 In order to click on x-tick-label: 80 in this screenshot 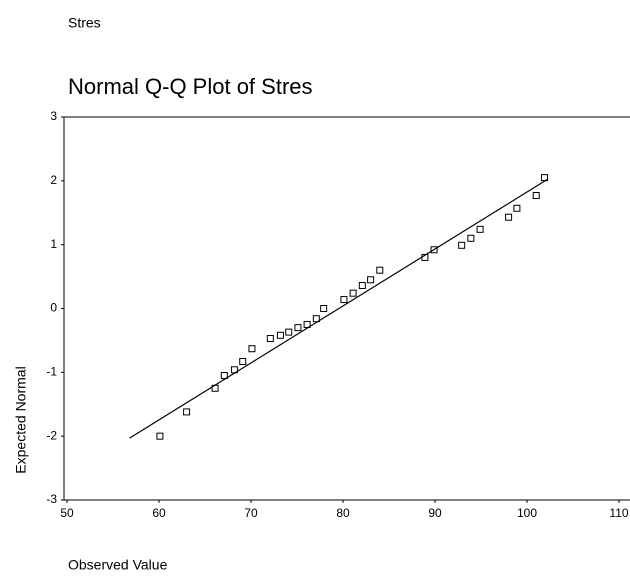, I will do `click(343, 513)`.